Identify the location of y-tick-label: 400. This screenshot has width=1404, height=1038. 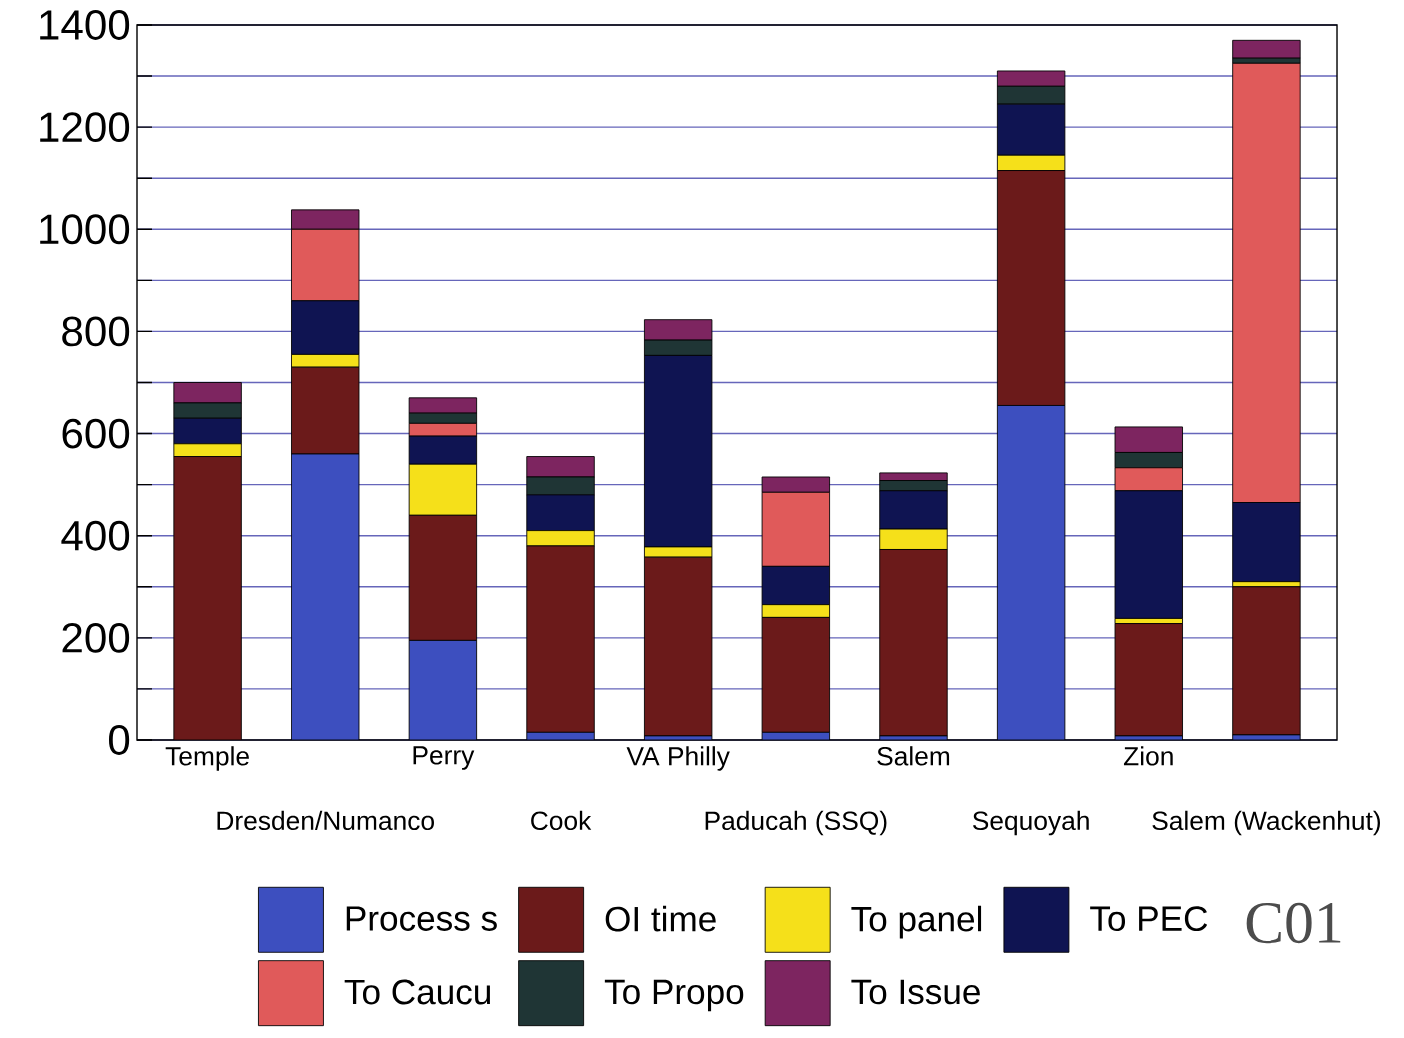
(95, 535).